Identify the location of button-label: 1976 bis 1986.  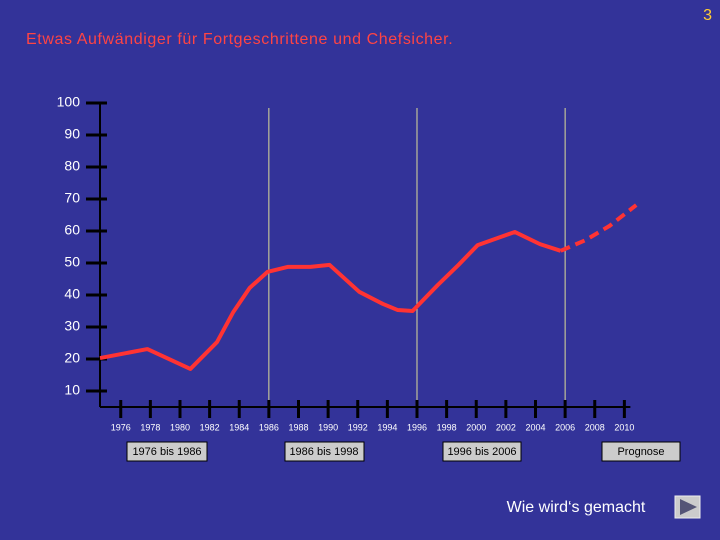
(166, 452).